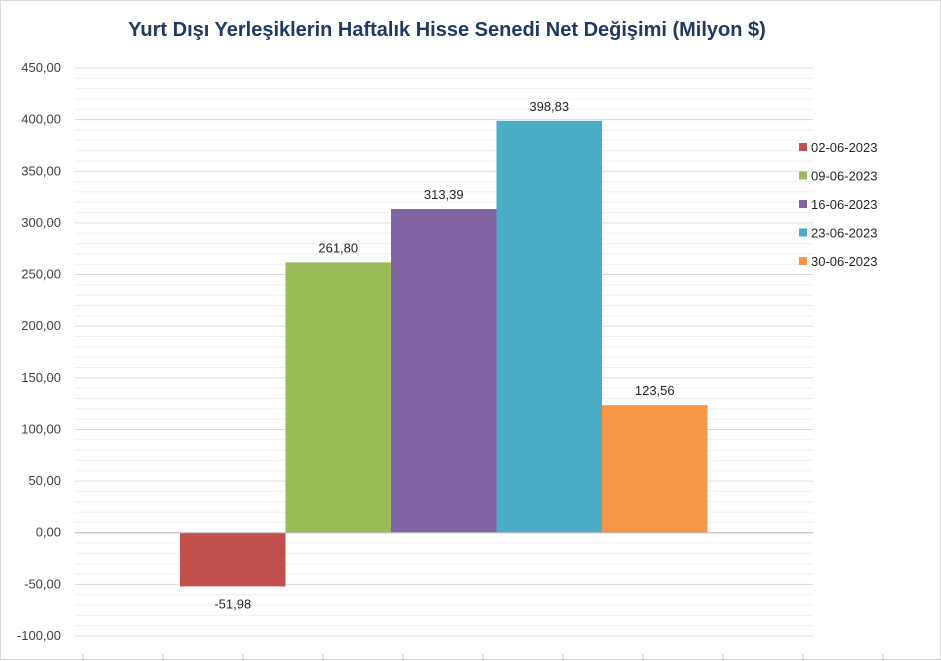 The image size is (941, 661). What do you see at coordinates (655, 469) in the screenshot?
I see `bar-30-06-2023` at bounding box center [655, 469].